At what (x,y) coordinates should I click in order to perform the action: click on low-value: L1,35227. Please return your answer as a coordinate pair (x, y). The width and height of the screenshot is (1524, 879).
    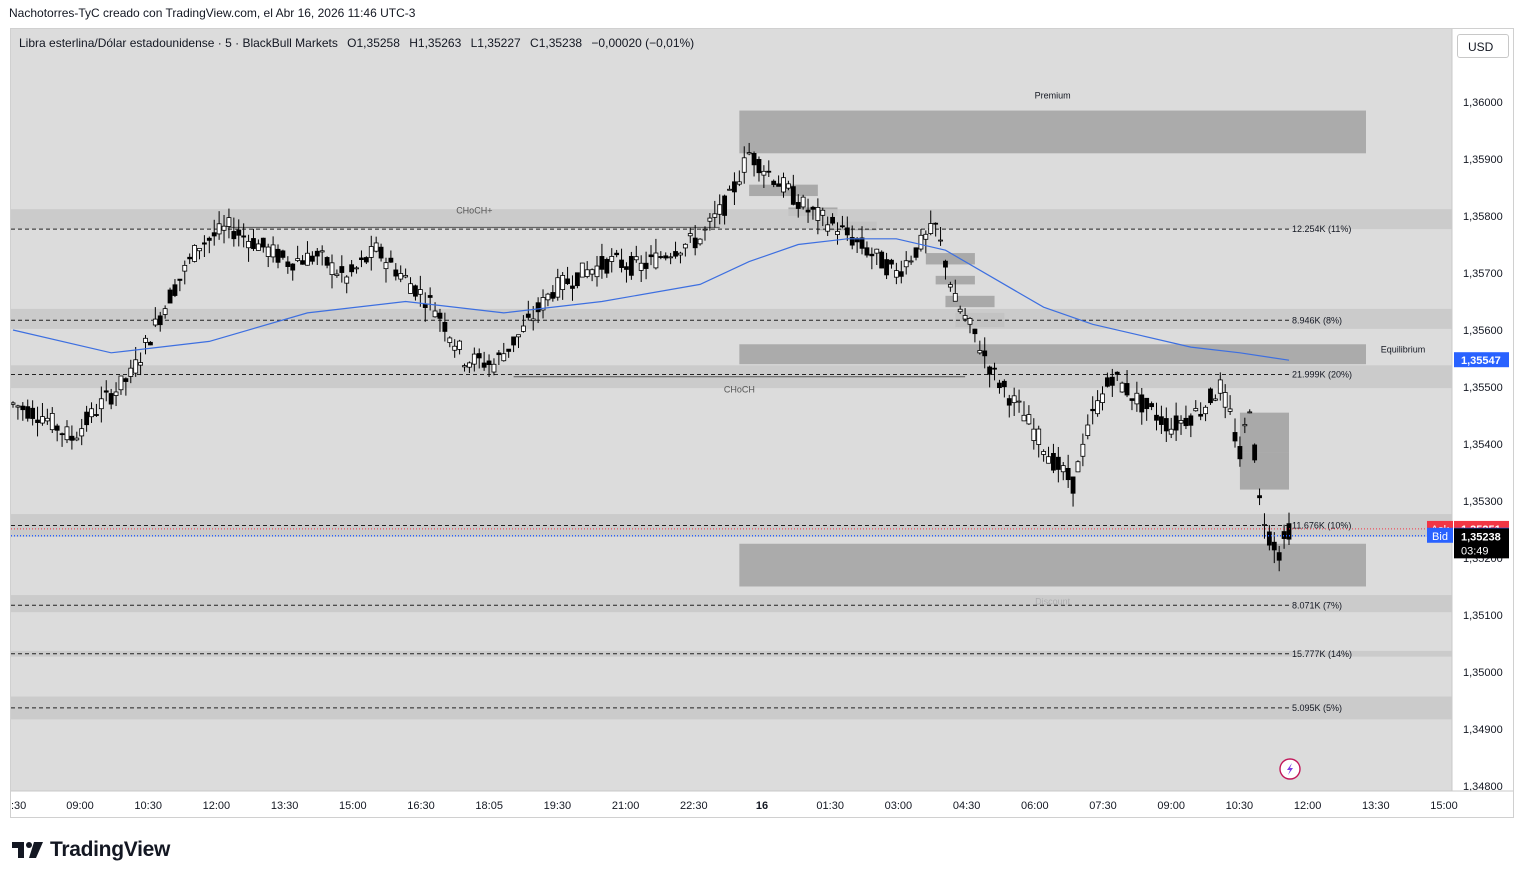
    Looking at the image, I should click on (495, 43).